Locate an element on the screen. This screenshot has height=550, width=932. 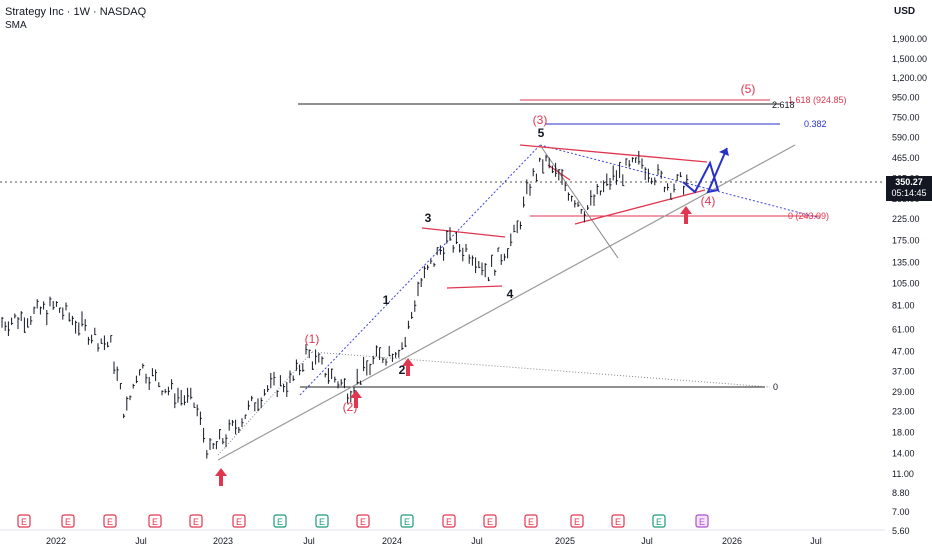
red-line-3a is located at coordinates (463, 232).